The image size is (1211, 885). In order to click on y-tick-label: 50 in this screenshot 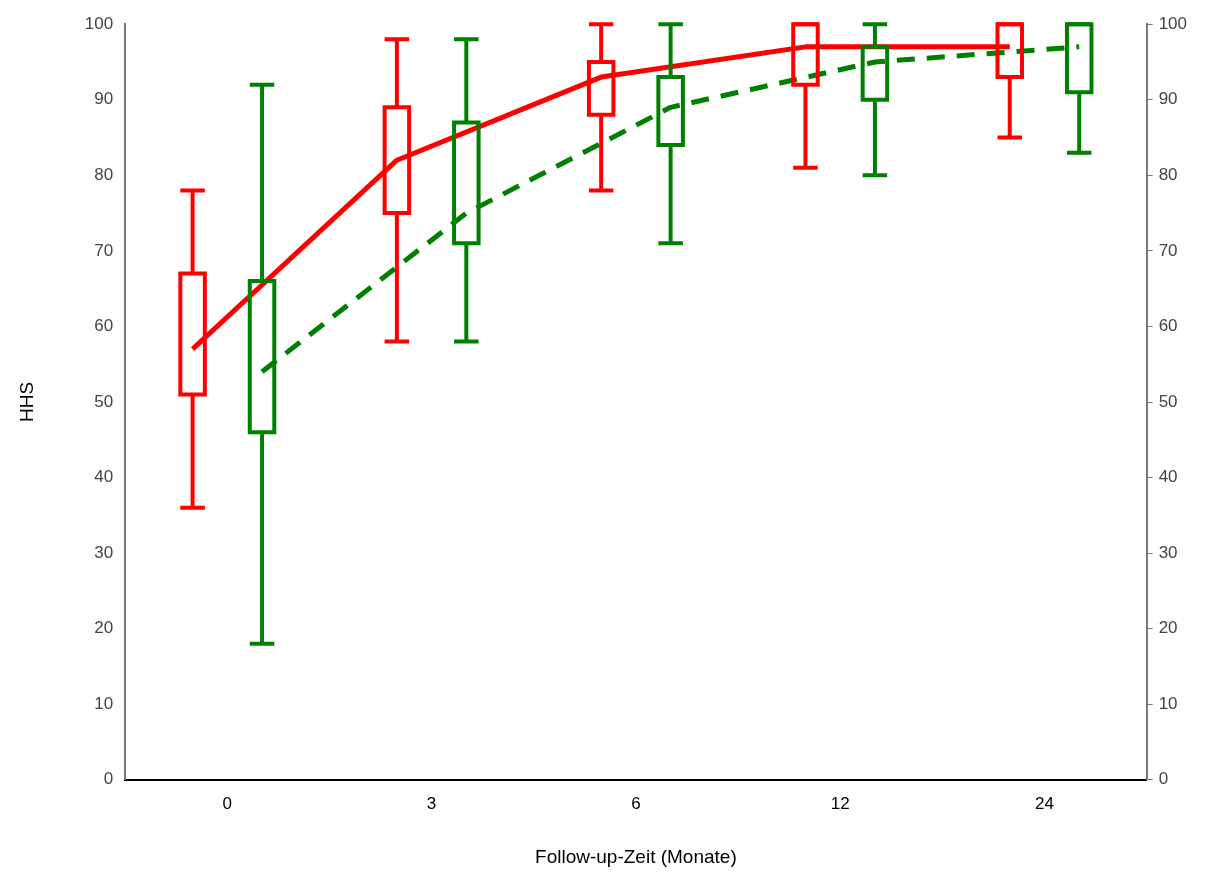, I will do `click(104, 401)`.